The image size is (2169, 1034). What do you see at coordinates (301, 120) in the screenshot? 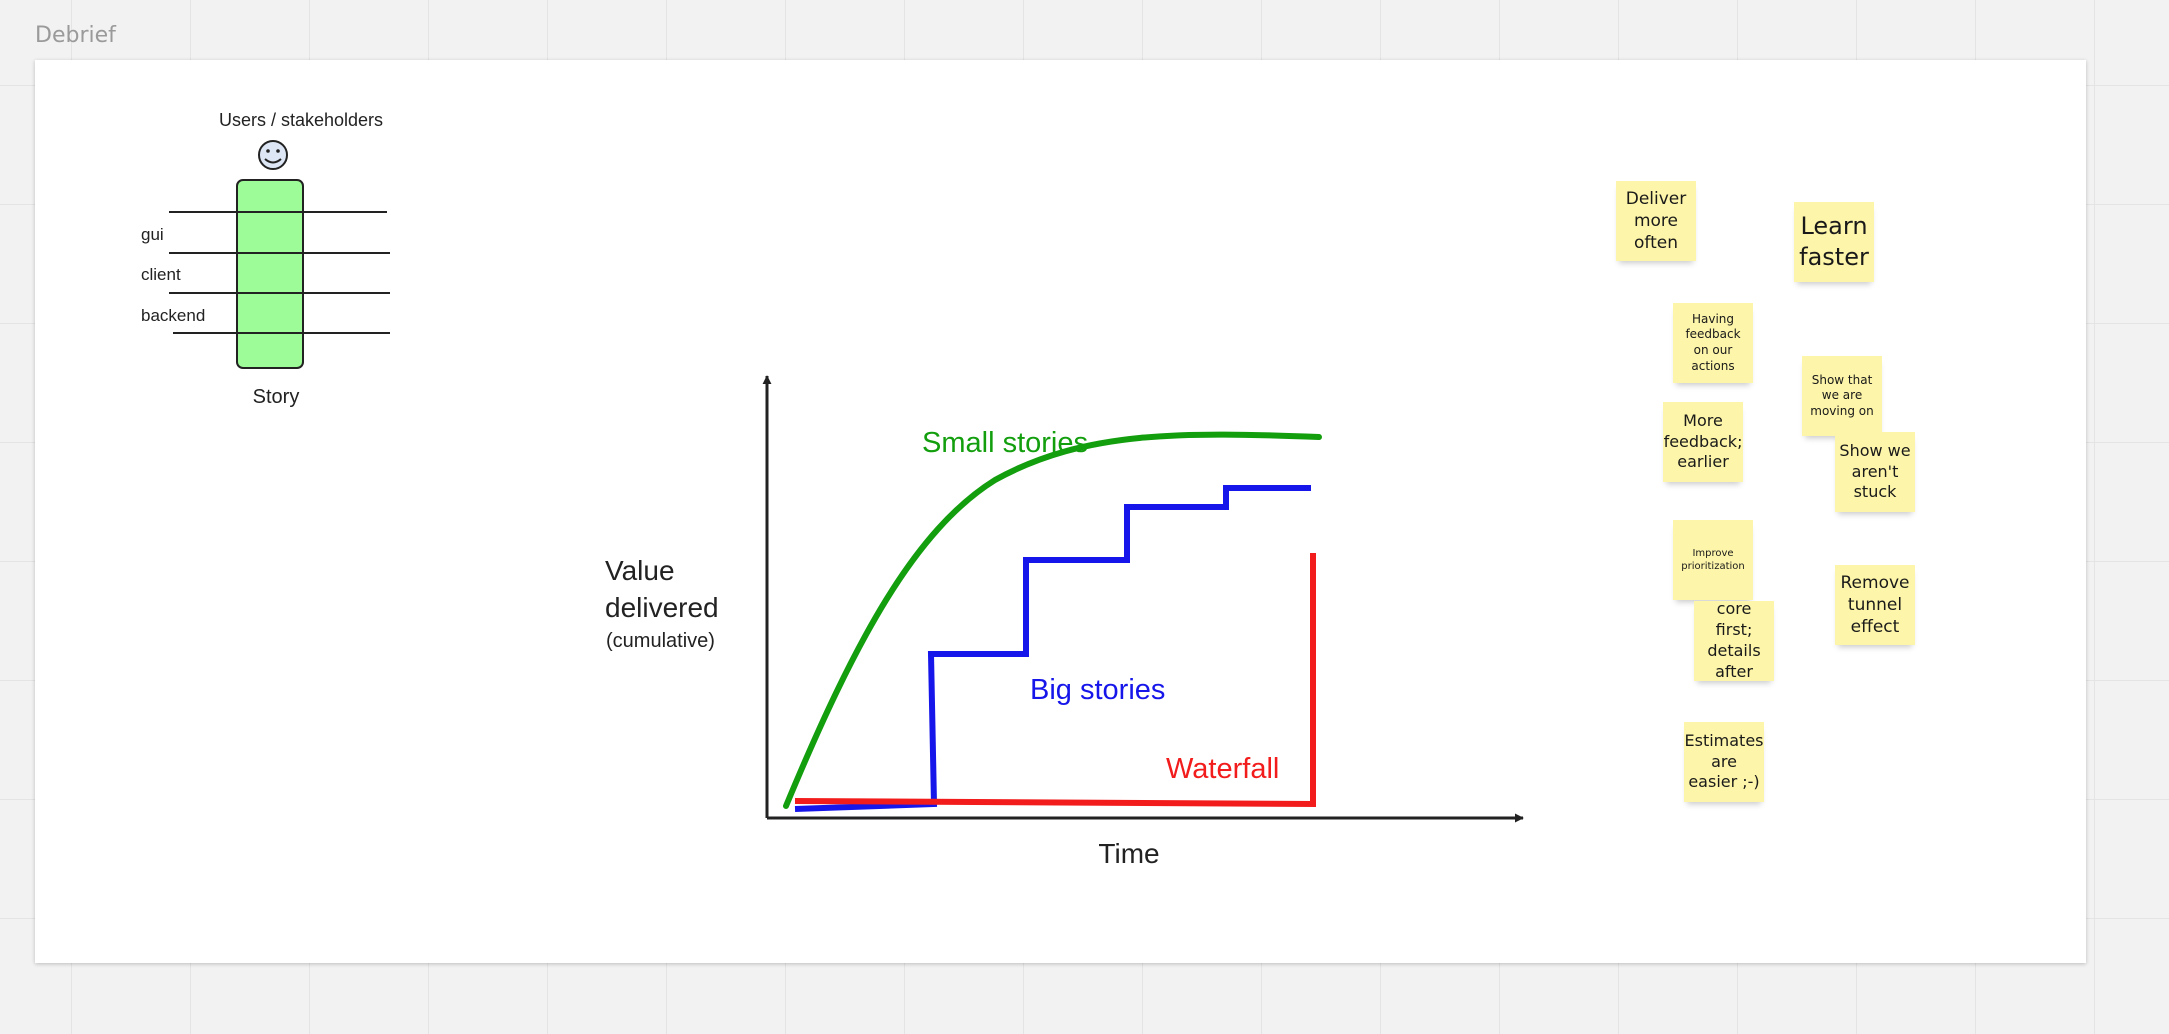
I see `actor-label: Users / stakeholders` at bounding box center [301, 120].